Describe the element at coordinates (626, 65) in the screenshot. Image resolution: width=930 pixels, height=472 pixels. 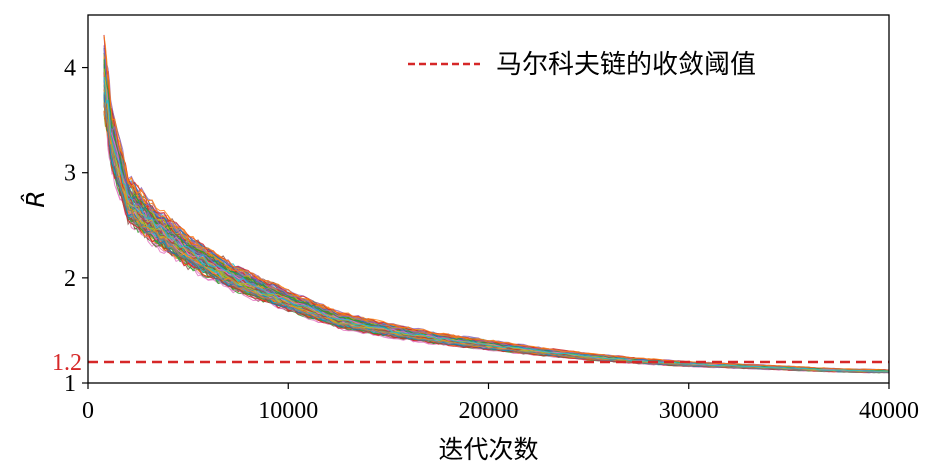
I see `legend-label: 马尔科夫链的收敛阈值` at that location.